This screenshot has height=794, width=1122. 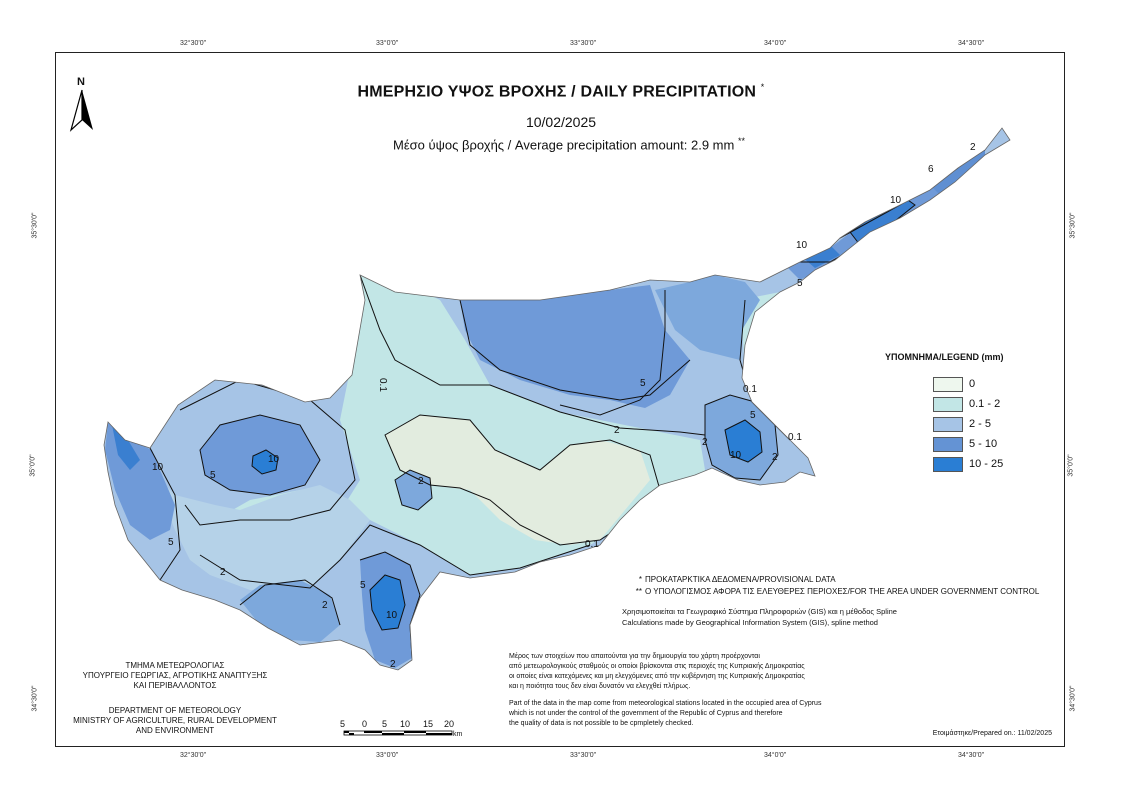 I want to click on lon-tick-bottom: 33°0'0", so click(x=387, y=755).